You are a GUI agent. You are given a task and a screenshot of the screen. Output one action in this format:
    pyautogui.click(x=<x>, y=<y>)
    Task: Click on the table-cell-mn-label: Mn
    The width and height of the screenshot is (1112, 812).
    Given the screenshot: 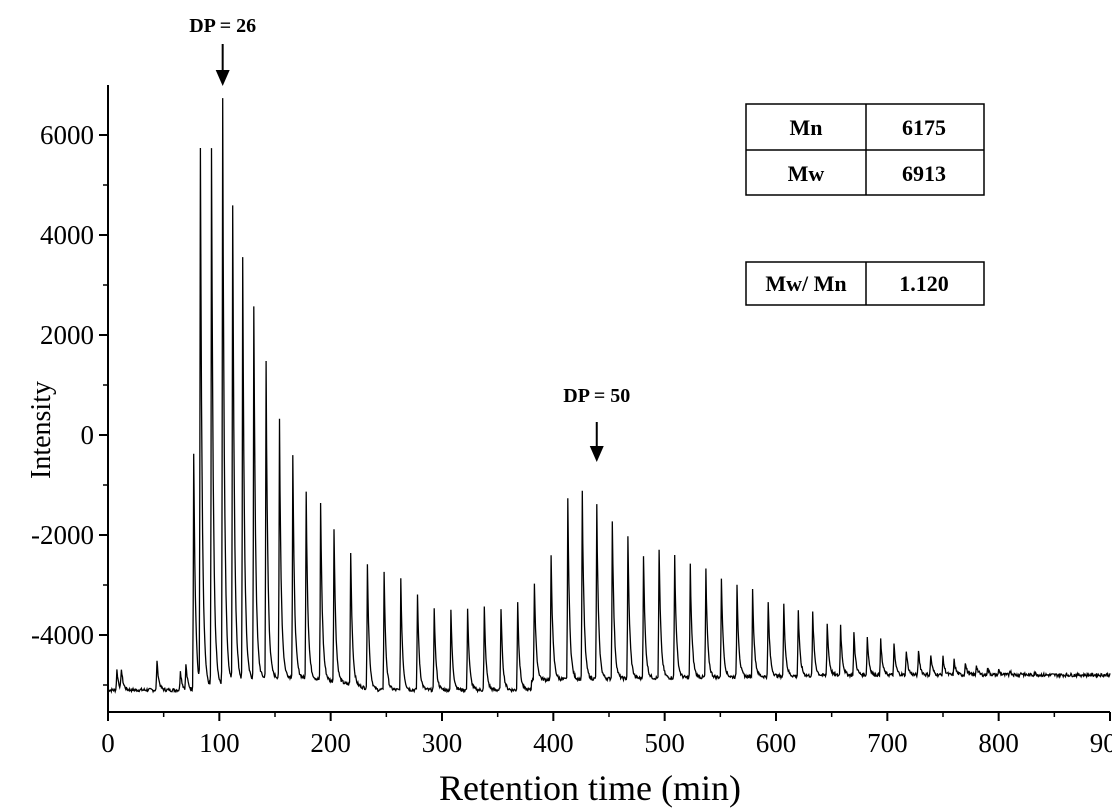 What is the action you would take?
    pyautogui.click(x=806, y=127)
    